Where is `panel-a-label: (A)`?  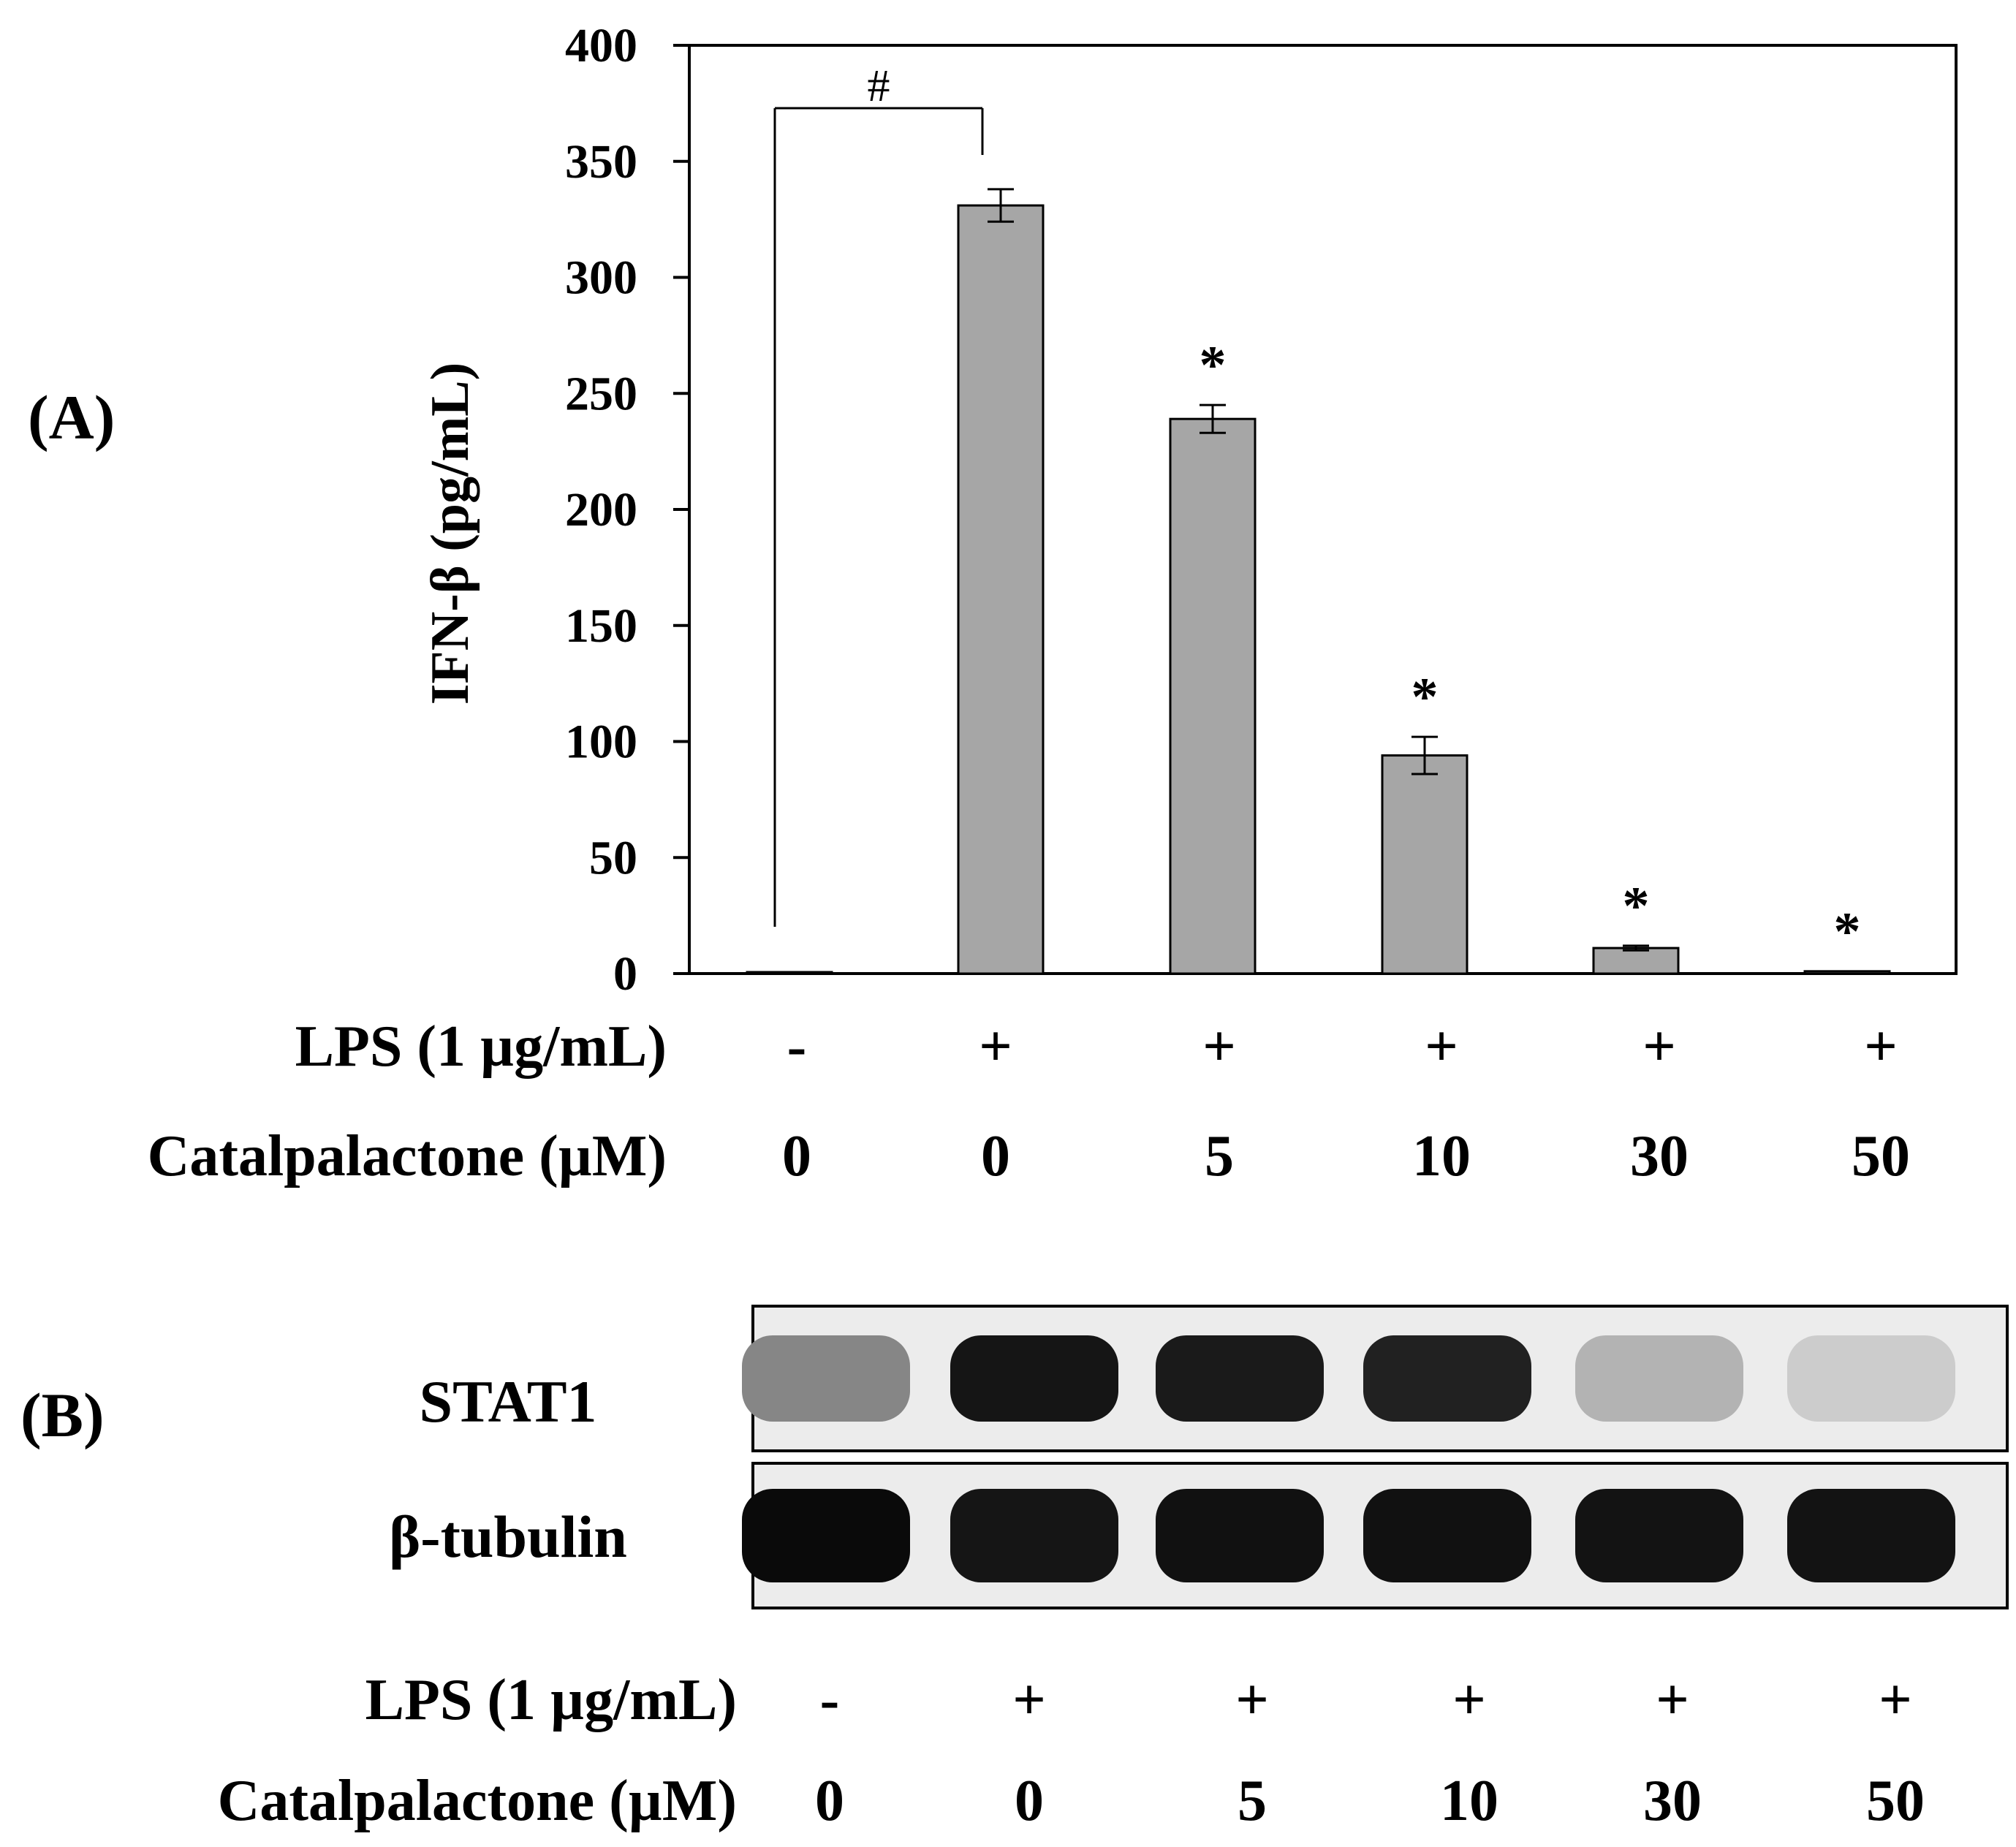
panel-a-label: (A) is located at coordinates (71, 417).